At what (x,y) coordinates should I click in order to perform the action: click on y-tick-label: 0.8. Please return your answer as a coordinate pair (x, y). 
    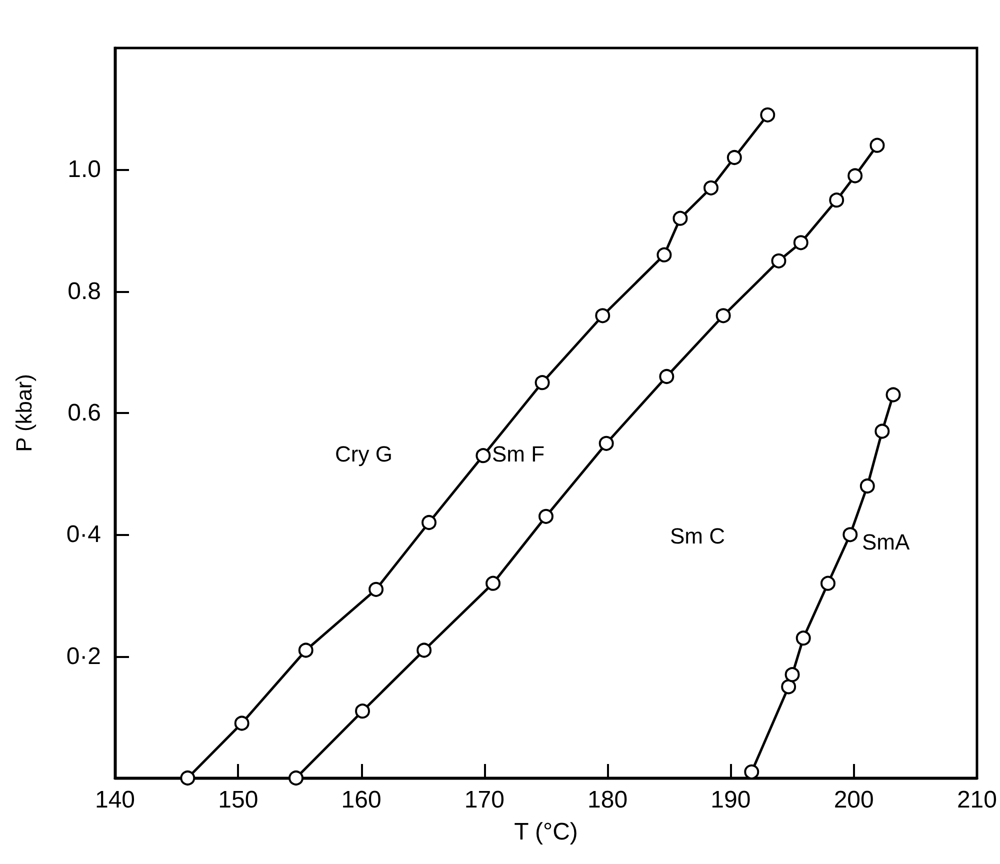
    Looking at the image, I should click on (84, 291).